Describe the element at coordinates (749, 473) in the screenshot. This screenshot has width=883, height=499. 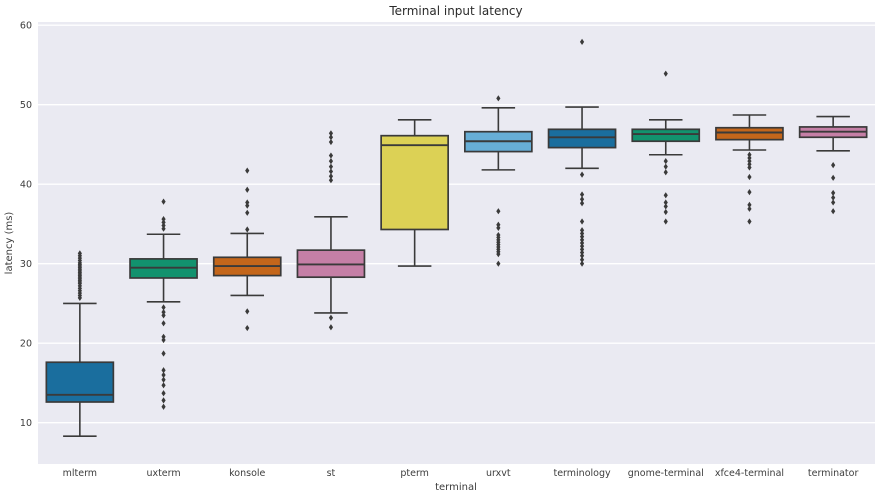
I see `x-tick-xfce4-terminal: xfce4-terminal` at that location.